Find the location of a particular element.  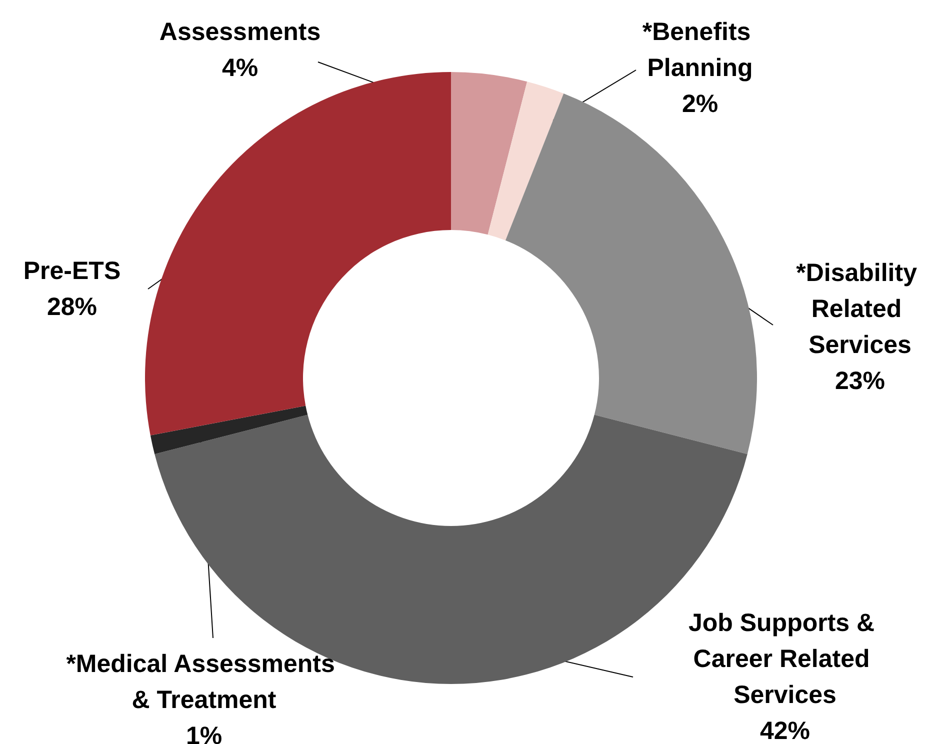

slice-label: *Benefits Planning is located at coordinates (700, 50).